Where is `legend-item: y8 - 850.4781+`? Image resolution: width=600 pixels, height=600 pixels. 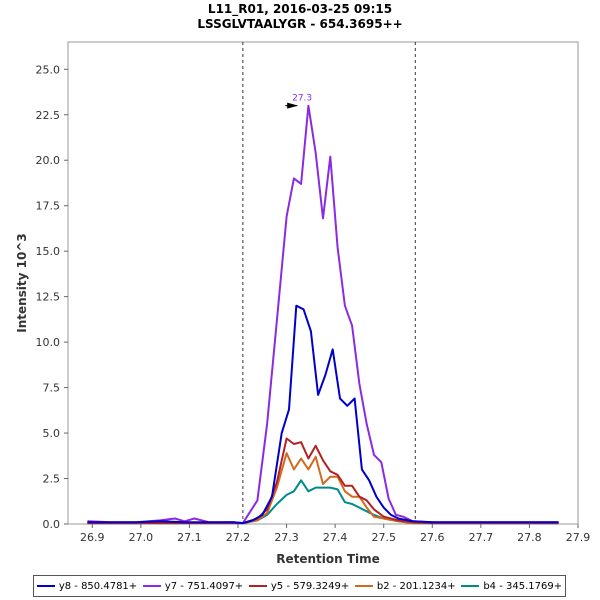 legend-item: y8 - 850.4781+ is located at coordinates (87, 586).